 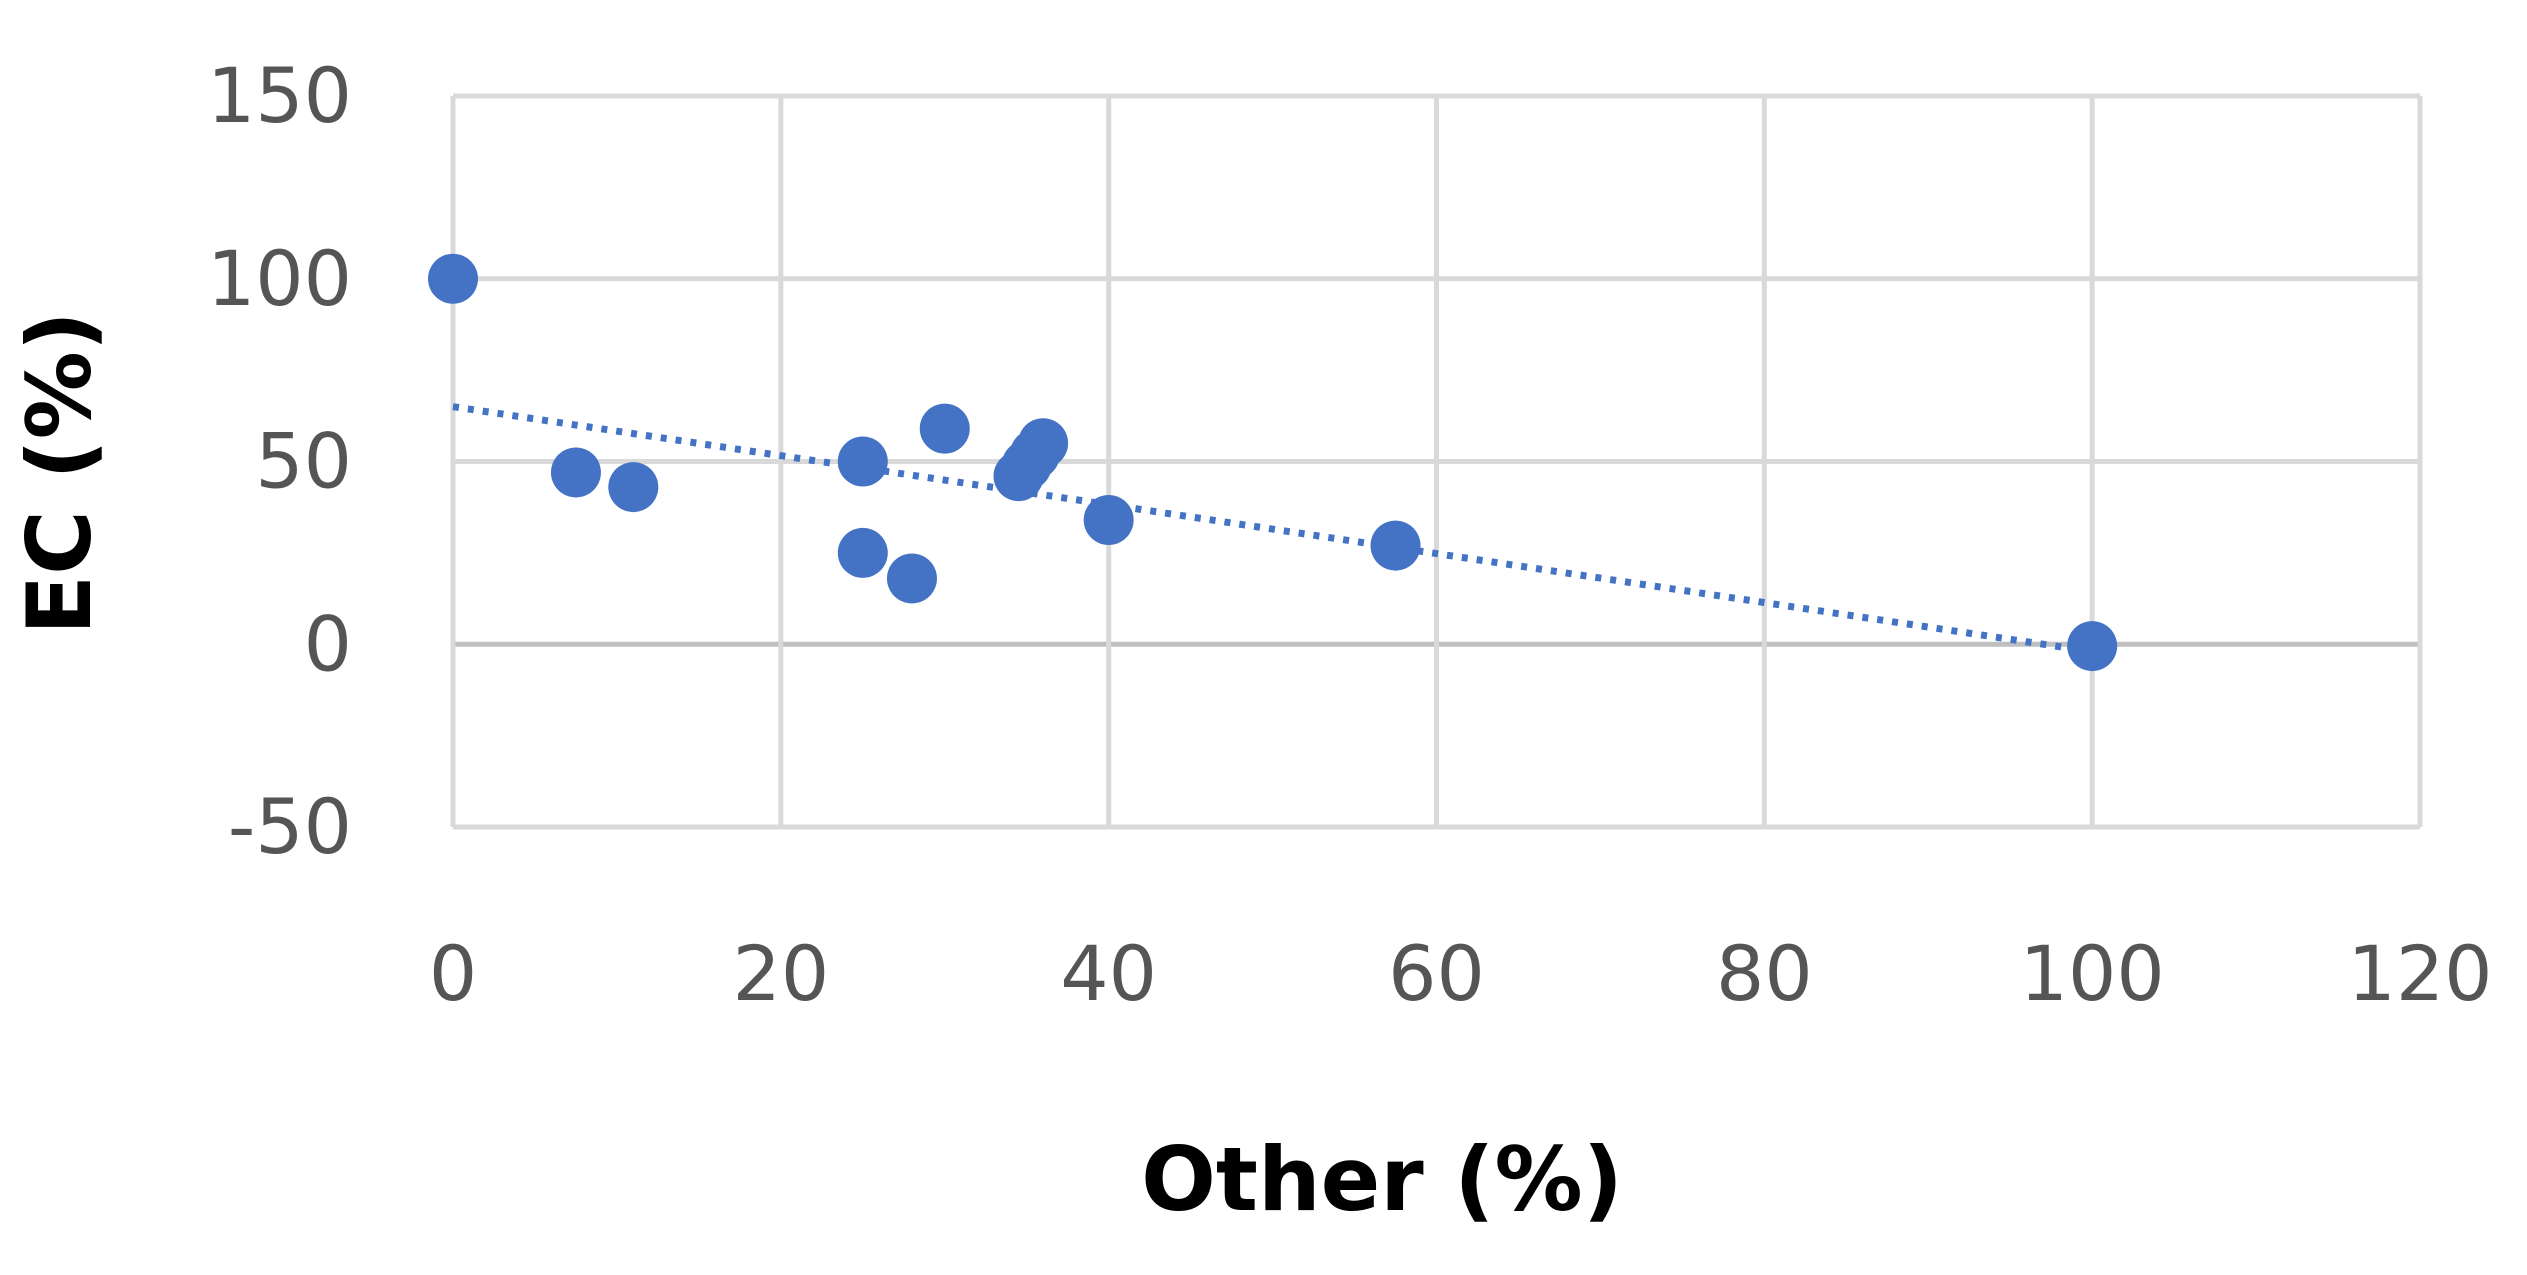 What do you see at coordinates (279, 278) in the screenshot?
I see `y-tick-label: 100` at bounding box center [279, 278].